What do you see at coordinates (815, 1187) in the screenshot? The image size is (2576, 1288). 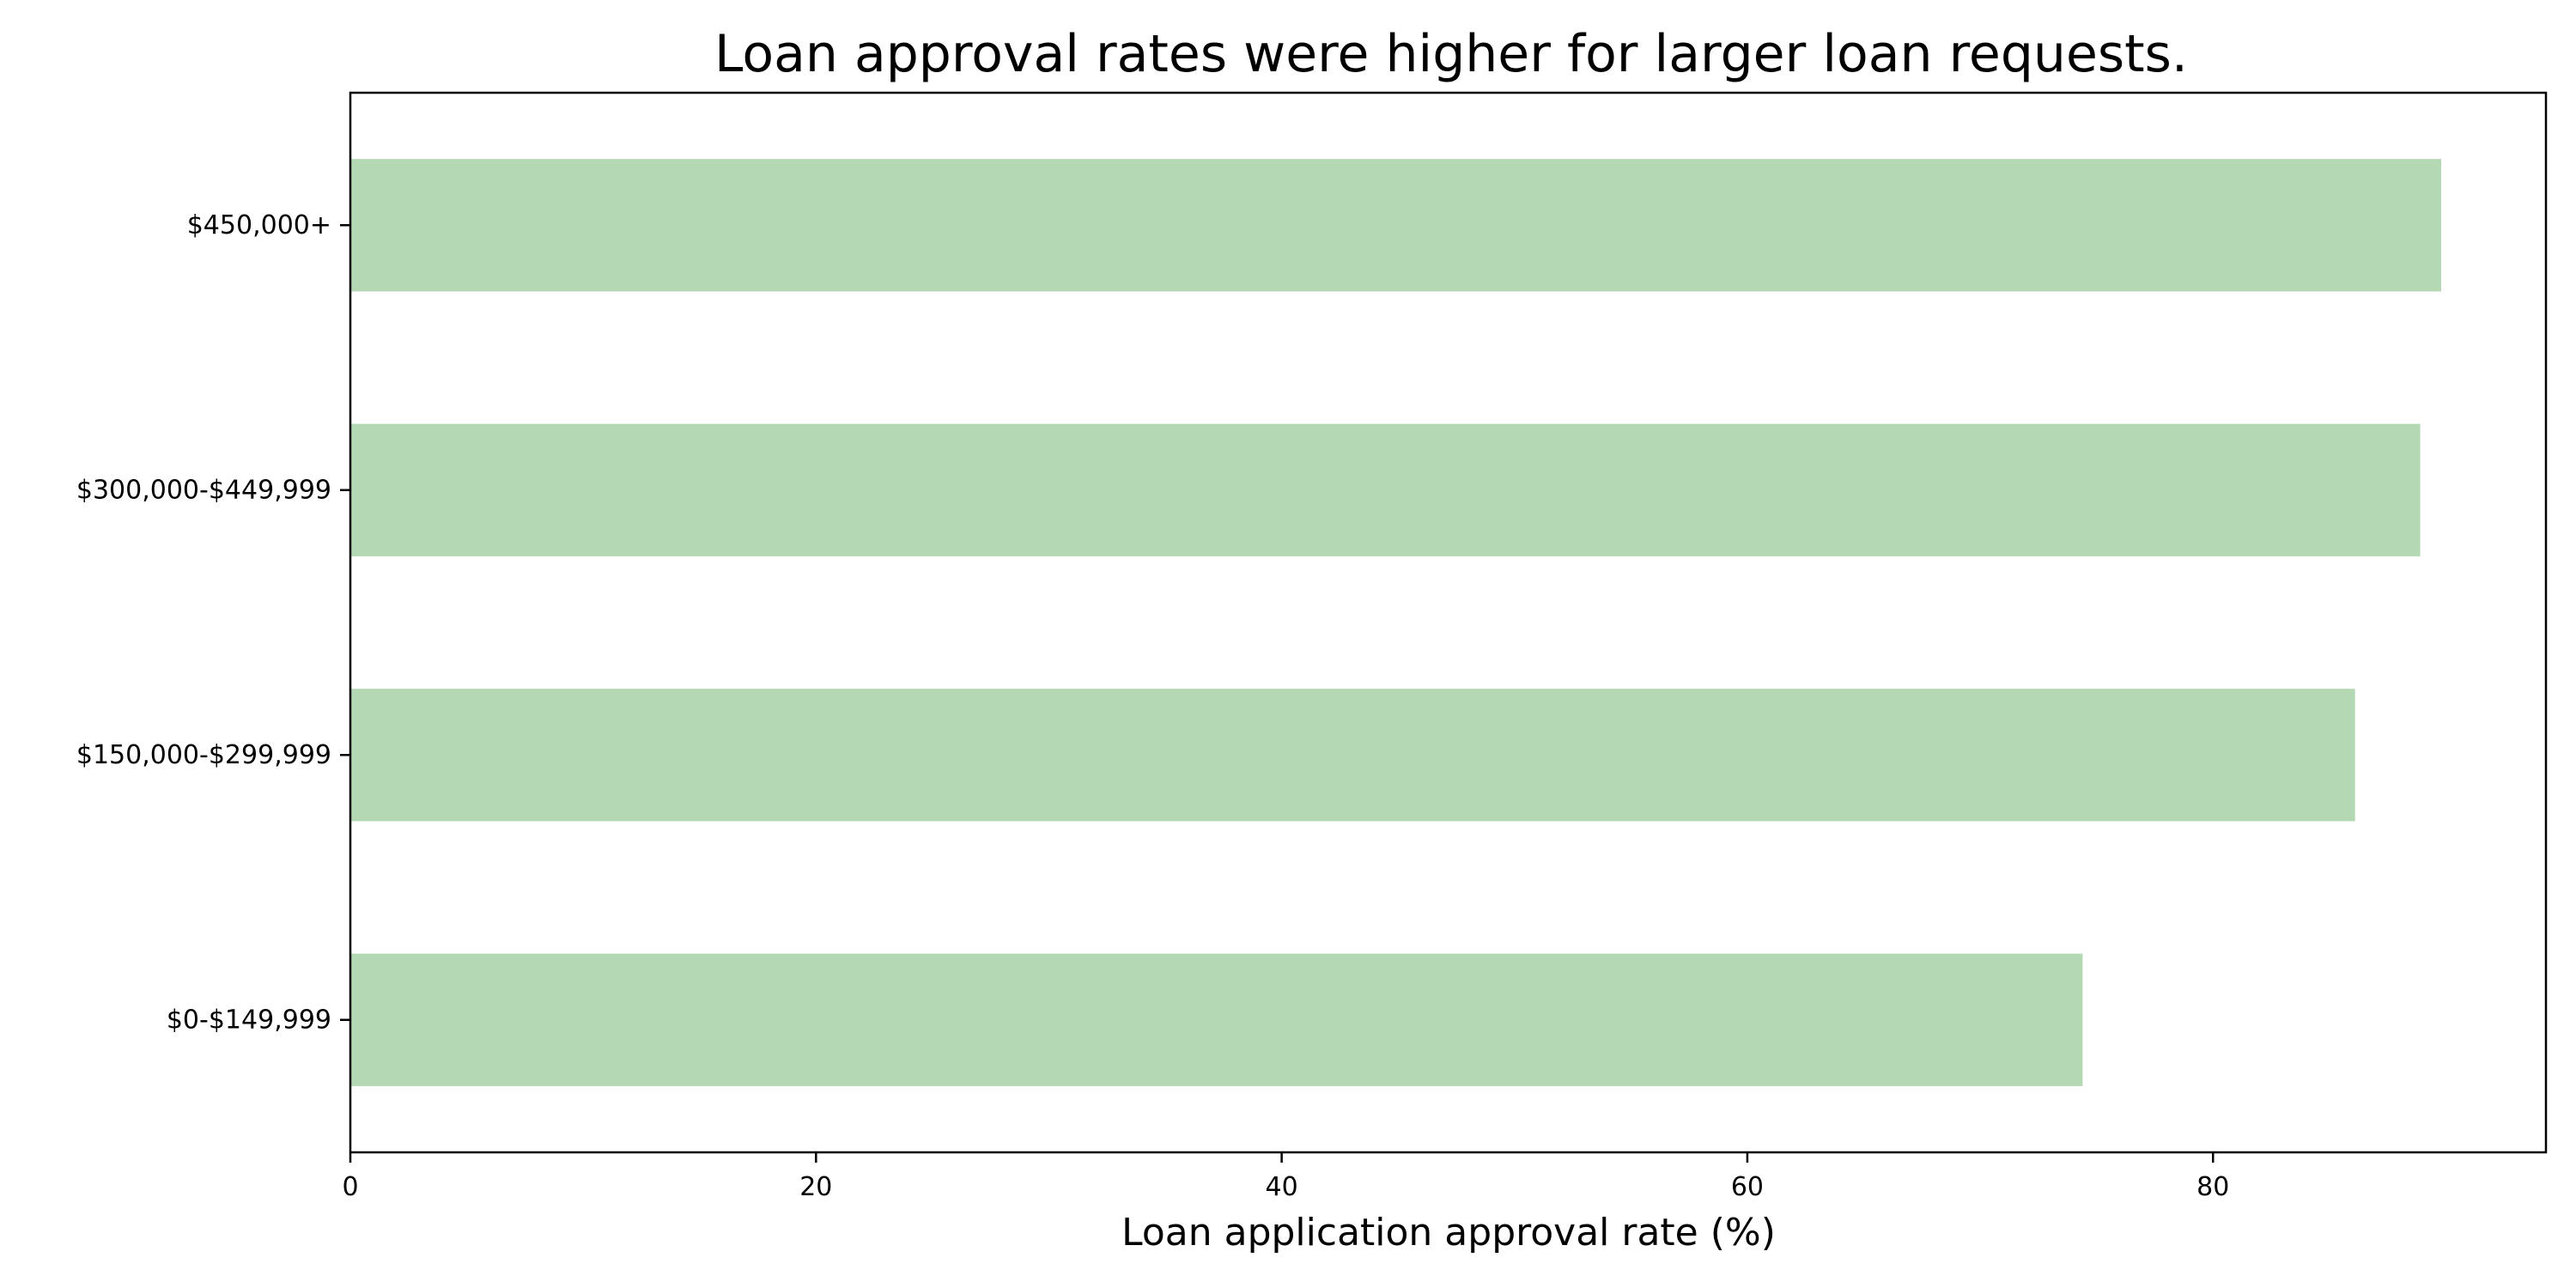 I see `x-tick-label-1: 20` at bounding box center [815, 1187].